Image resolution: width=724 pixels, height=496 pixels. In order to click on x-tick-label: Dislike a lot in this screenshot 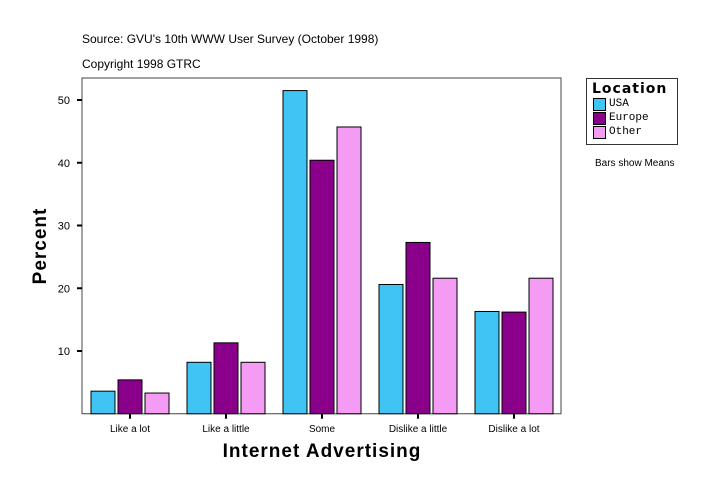, I will do `click(513, 429)`.